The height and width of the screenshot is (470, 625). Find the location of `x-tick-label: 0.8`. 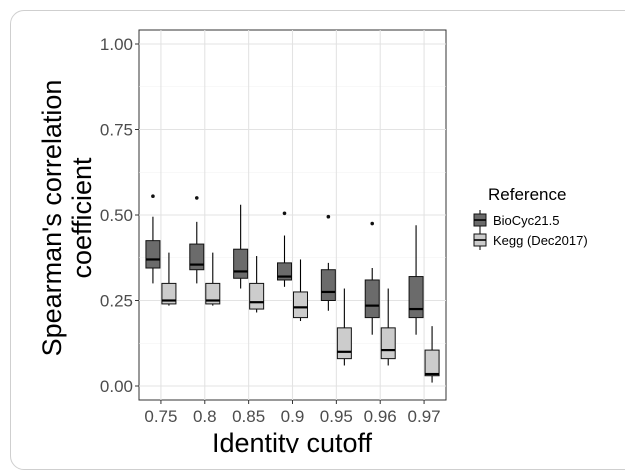

x-tick-label: 0.8 is located at coordinates (205, 416).